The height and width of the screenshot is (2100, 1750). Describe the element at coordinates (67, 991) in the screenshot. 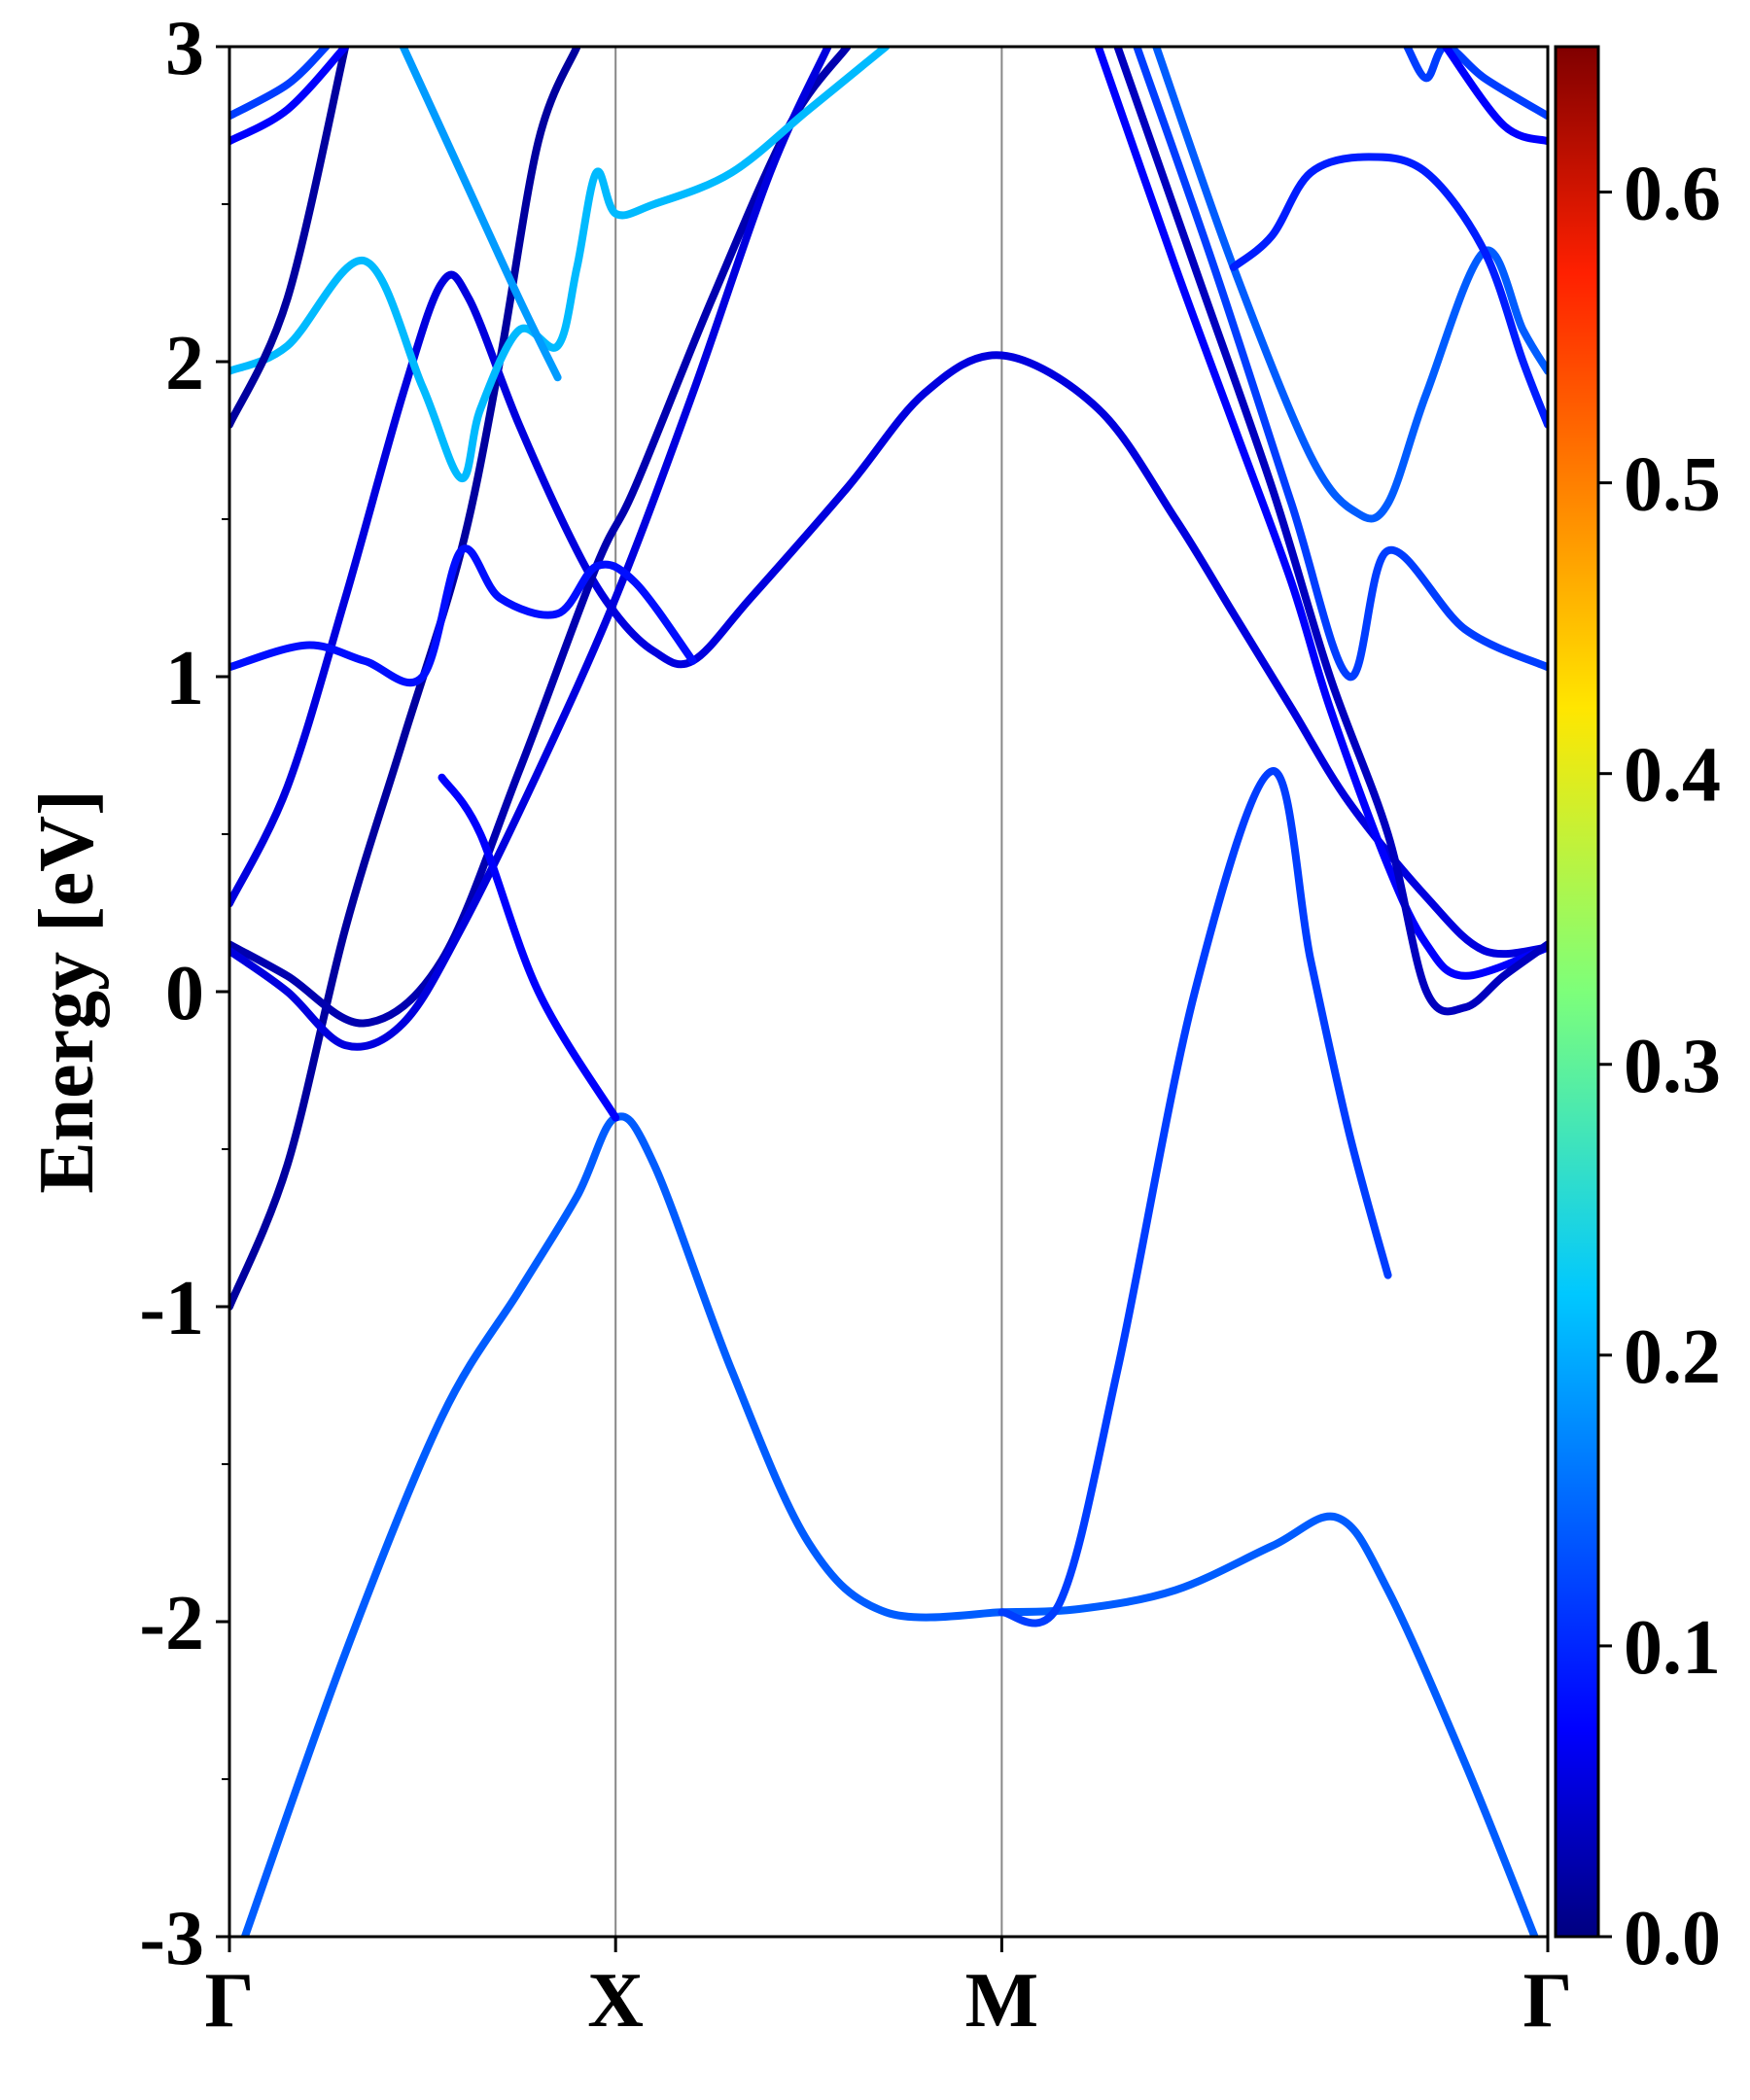

I see `y-axis-title: Energy [eV]` at that location.